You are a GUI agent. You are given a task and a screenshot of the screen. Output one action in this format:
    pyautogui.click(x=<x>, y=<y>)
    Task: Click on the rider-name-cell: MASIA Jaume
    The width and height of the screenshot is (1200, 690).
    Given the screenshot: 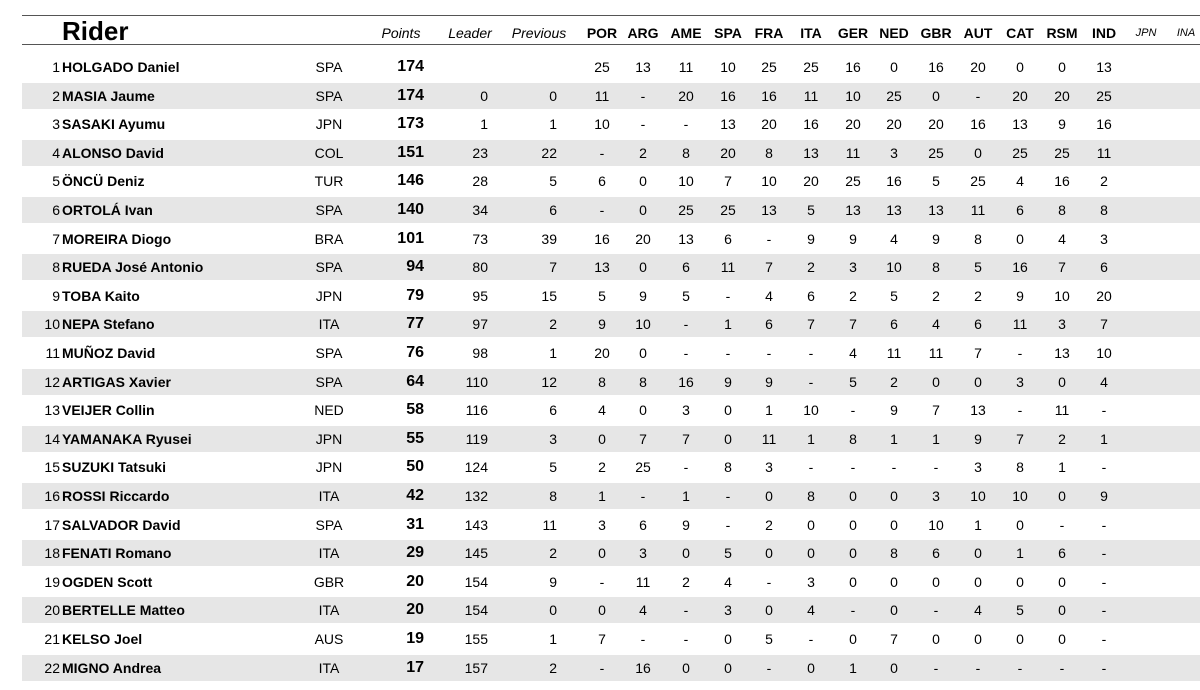 What is the action you would take?
    pyautogui.click(x=108, y=95)
    